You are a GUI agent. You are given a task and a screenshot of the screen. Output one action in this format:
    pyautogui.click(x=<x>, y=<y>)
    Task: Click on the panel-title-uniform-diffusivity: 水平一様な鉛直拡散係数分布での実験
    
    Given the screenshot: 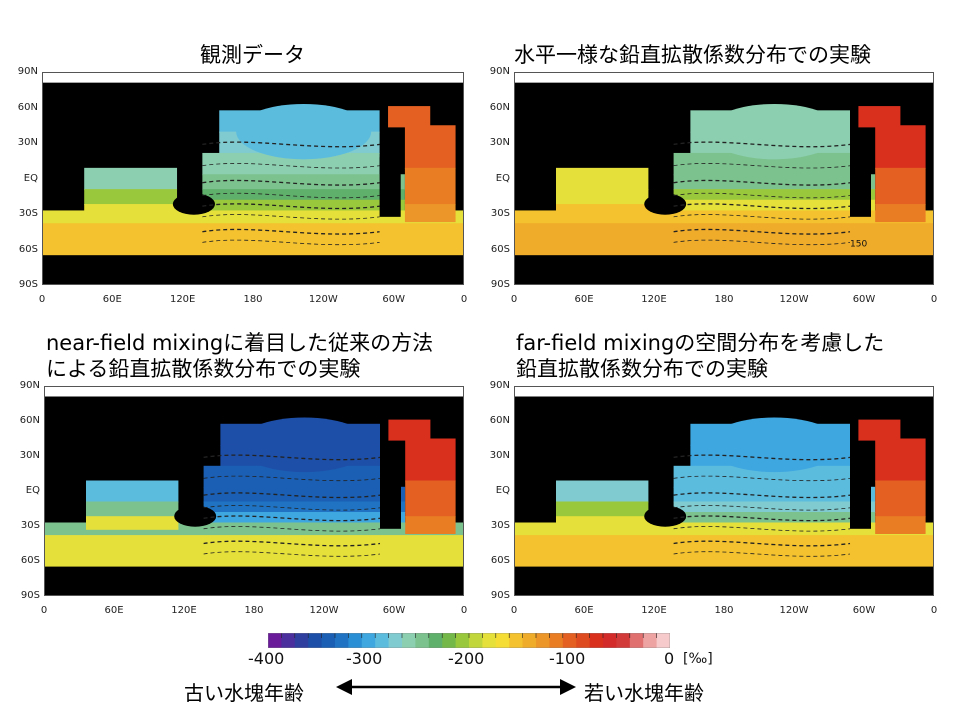 What is the action you would take?
    pyautogui.click(x=692, y=55)
    